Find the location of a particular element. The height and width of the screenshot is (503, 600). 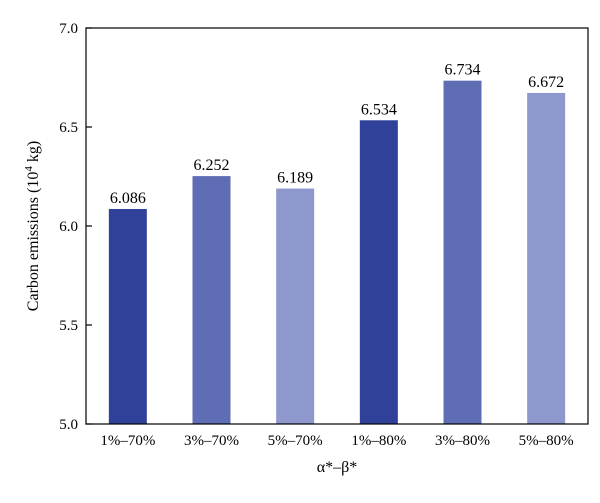

data-label: 6.534 is located at coordinates (379, 109).